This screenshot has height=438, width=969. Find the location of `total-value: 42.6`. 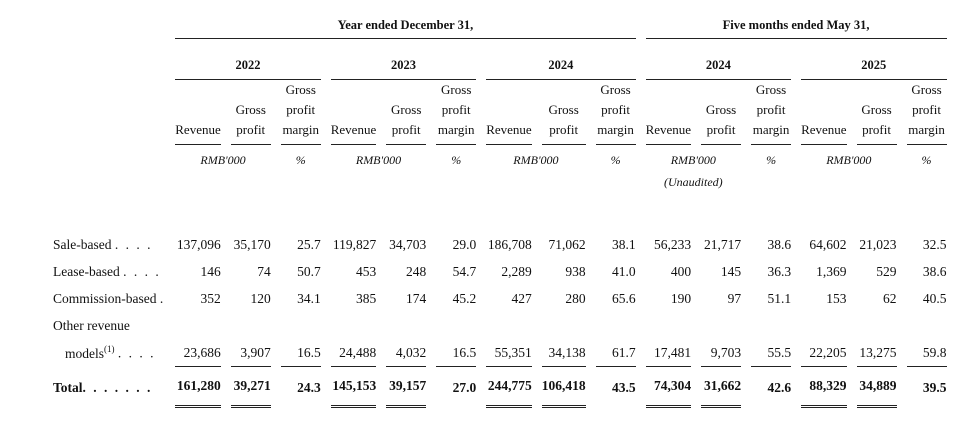

total-value: 42.6 is located at coordinates (779, 387).